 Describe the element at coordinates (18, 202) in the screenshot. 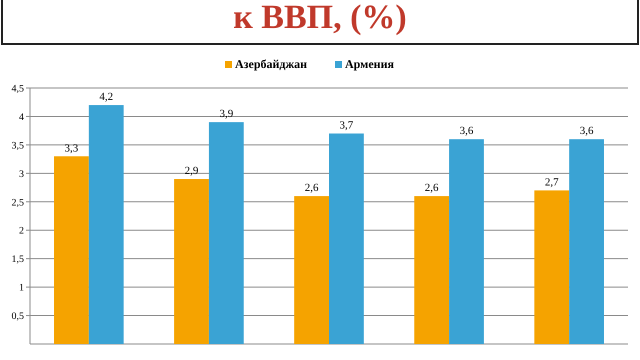

I see `y-tick-label: 2,5` at that location.